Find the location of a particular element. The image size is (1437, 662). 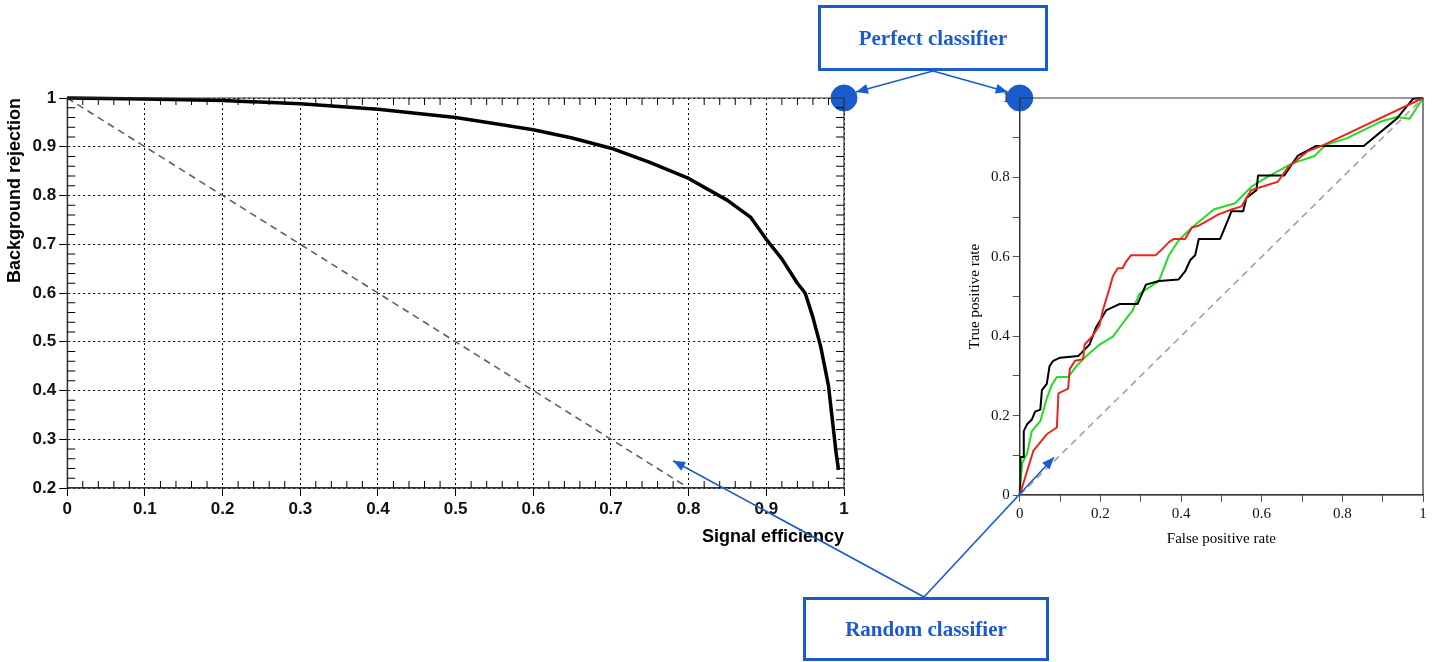

x-tick-label: 0.1 is located at coordinates (145, 508).